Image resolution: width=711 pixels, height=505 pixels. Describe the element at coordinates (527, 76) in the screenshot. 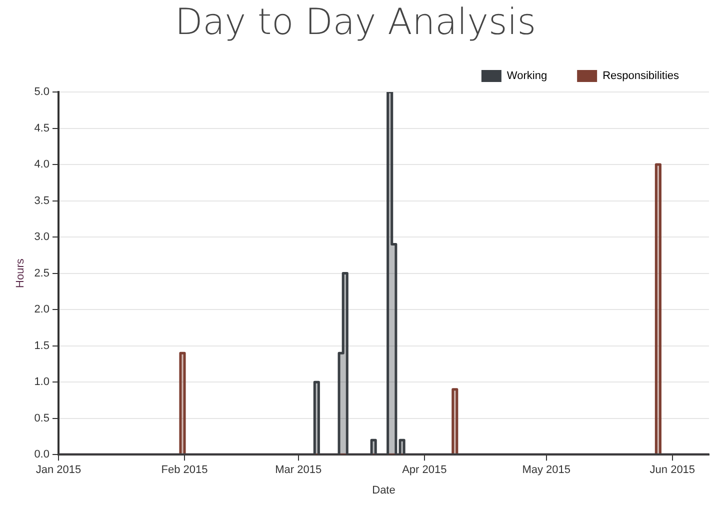

I see `legend-label: Working` at that location.